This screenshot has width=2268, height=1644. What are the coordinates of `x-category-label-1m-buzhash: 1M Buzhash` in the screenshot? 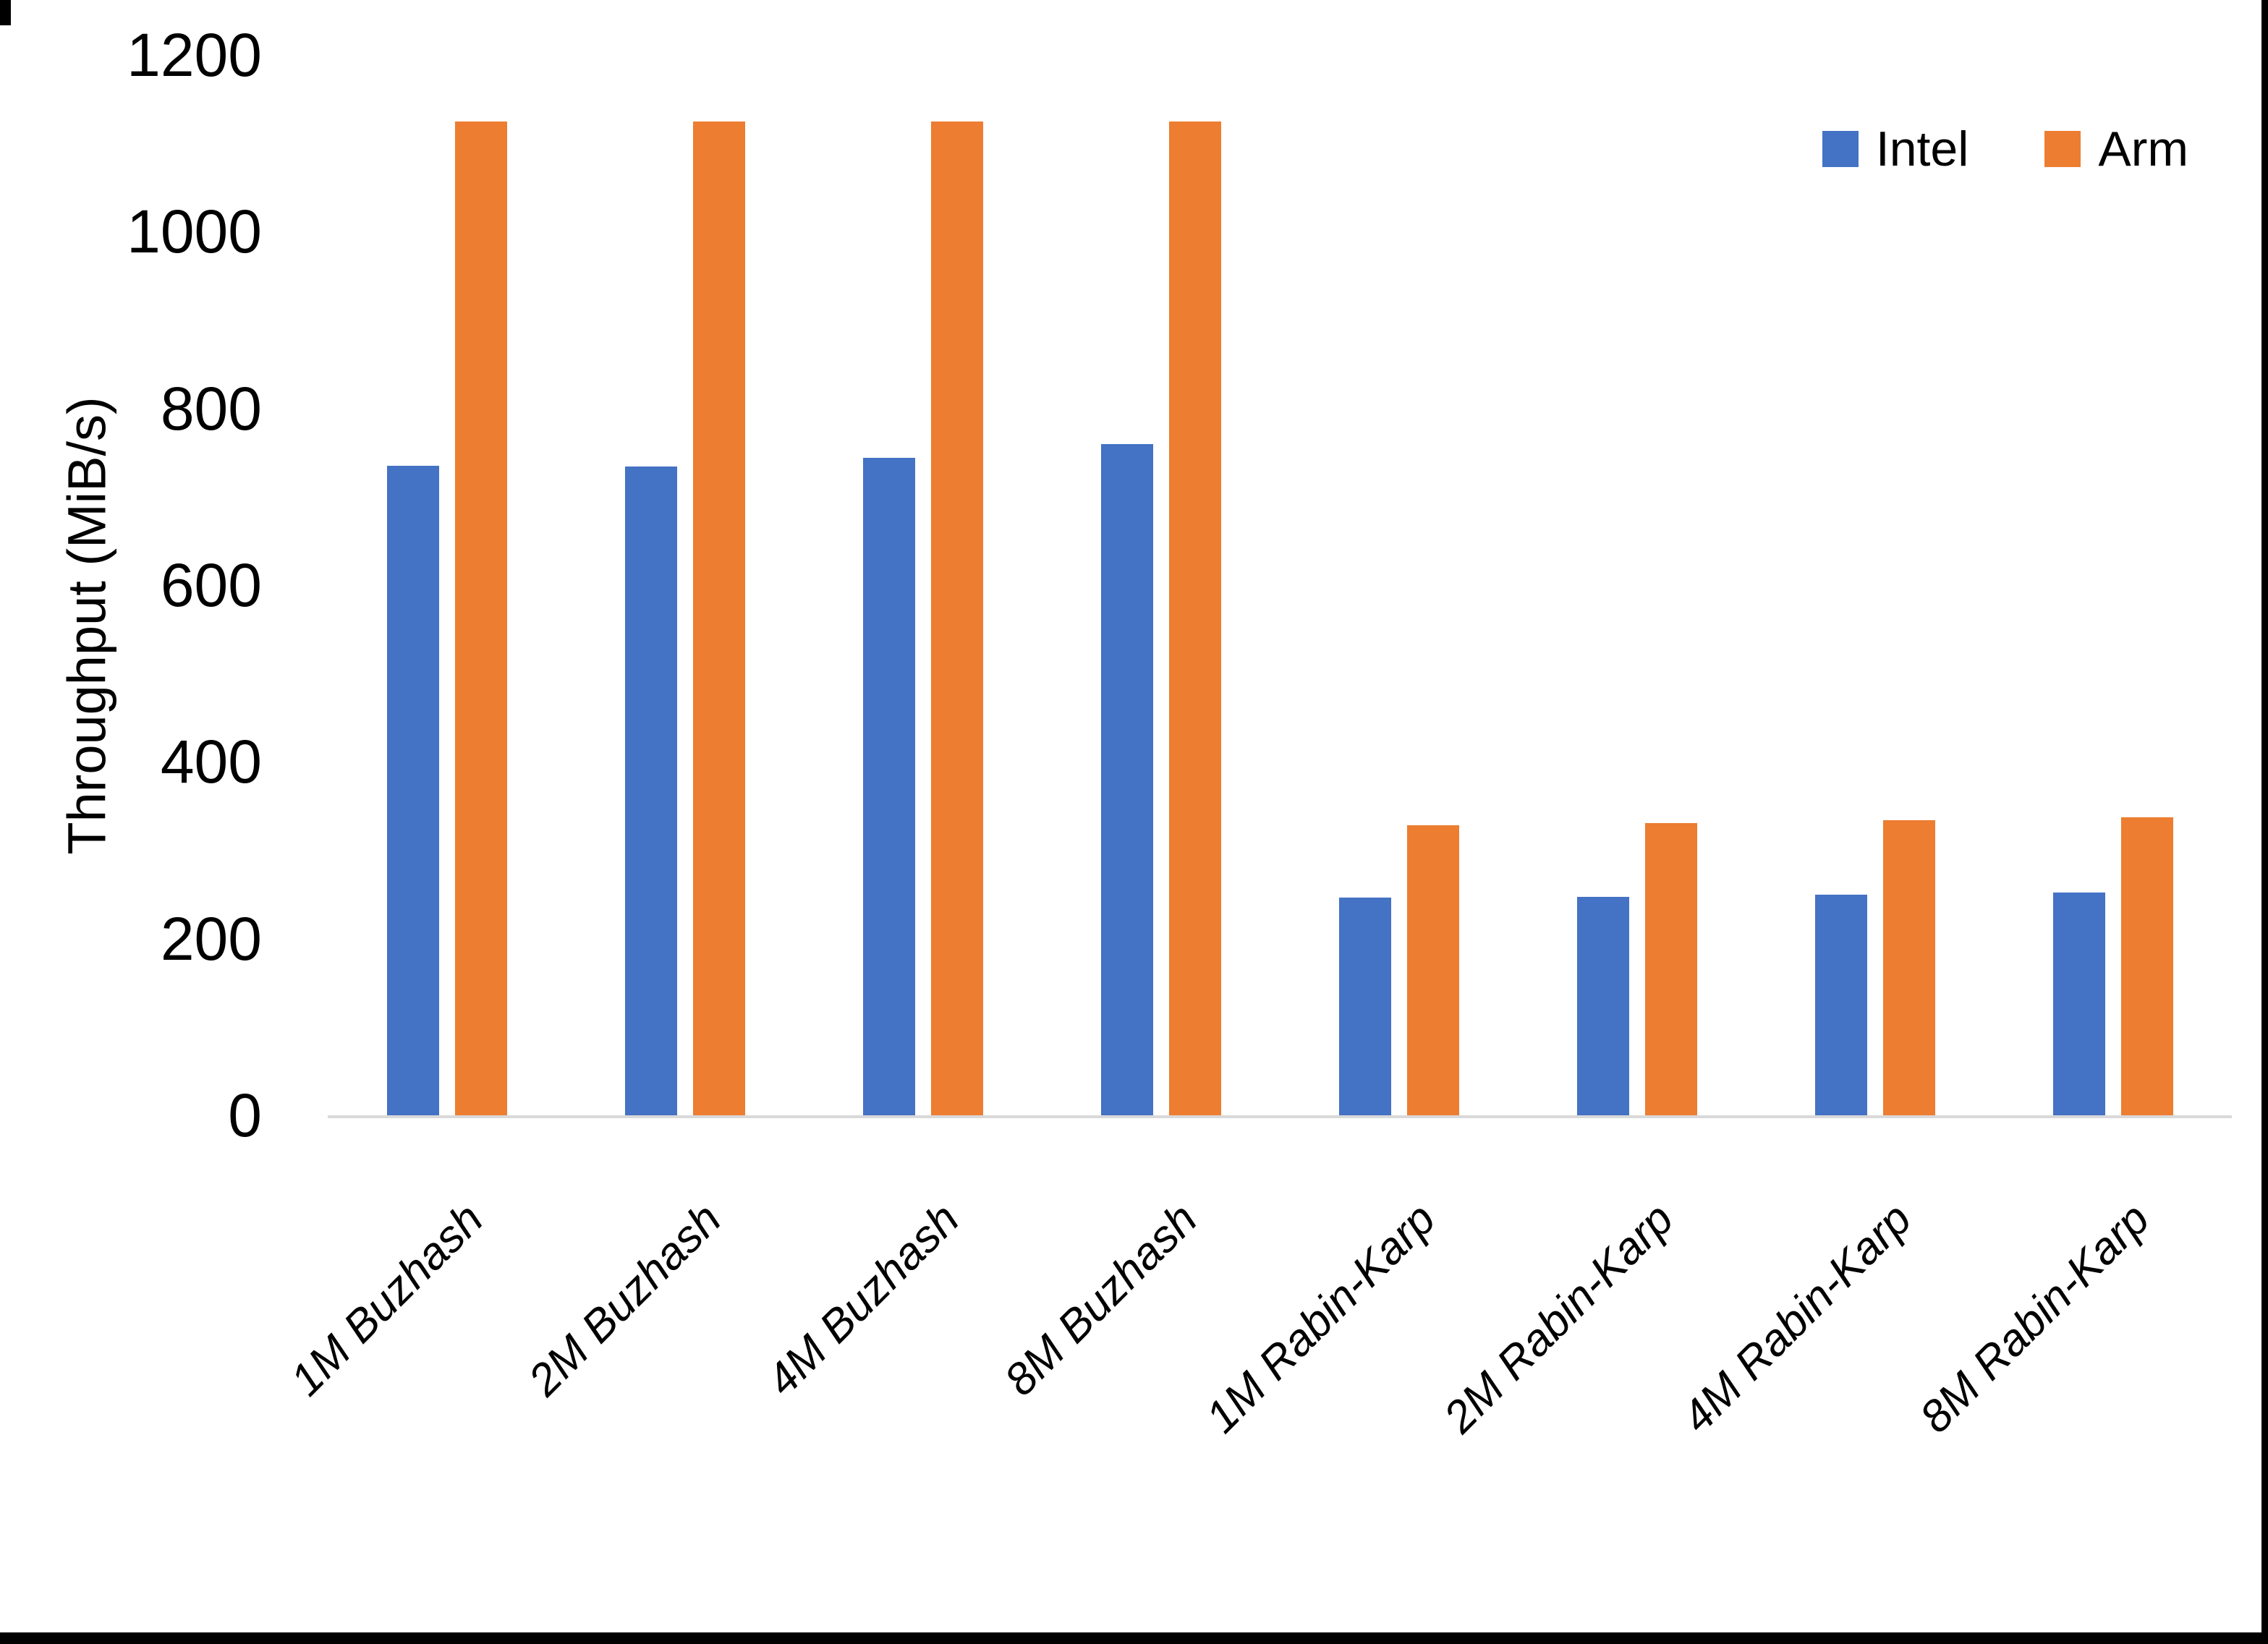 It's located at (387, 1299).